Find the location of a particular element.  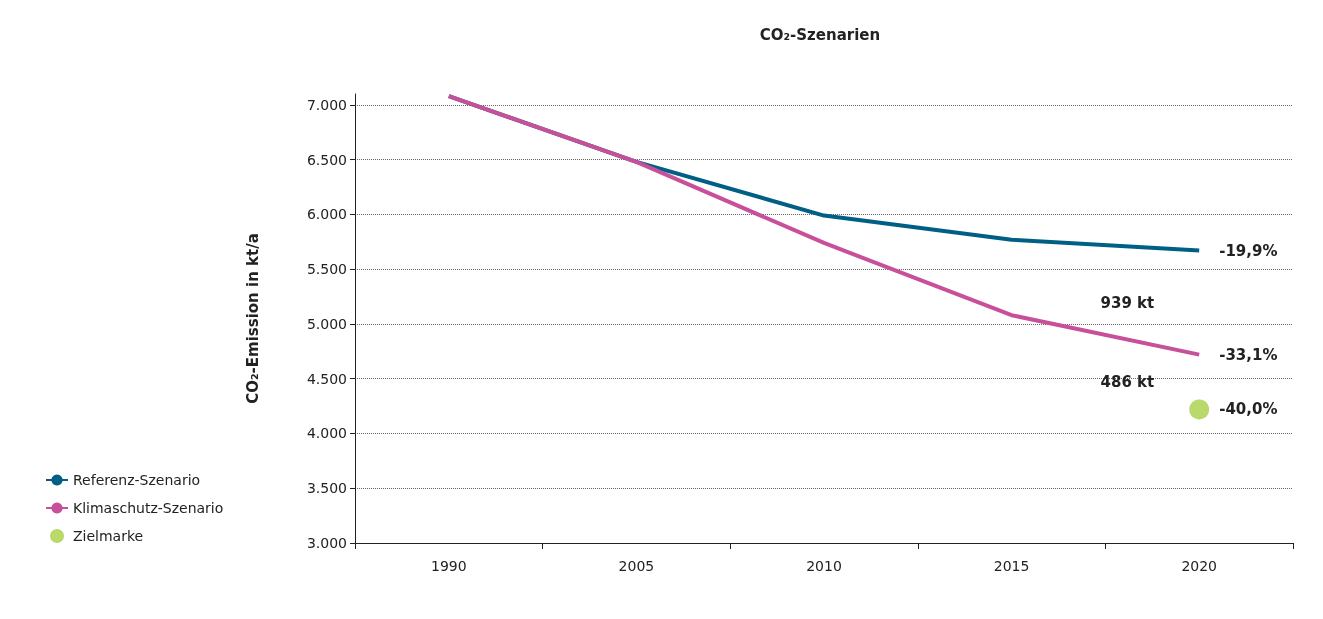

y-axis-title: CO₂-Emission in kt/a is located at coordinates (252, 318).